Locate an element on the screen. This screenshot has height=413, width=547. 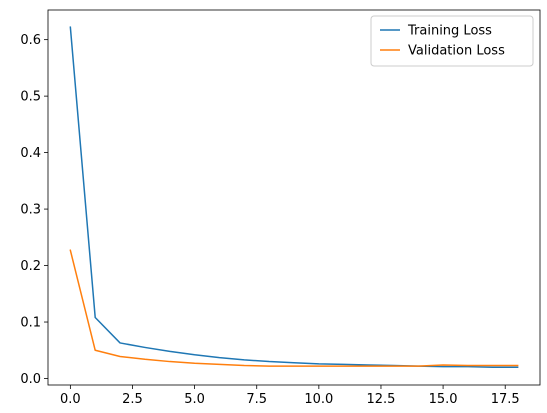
x-tick-label: 5.0 is located at coordinates (194, 399).